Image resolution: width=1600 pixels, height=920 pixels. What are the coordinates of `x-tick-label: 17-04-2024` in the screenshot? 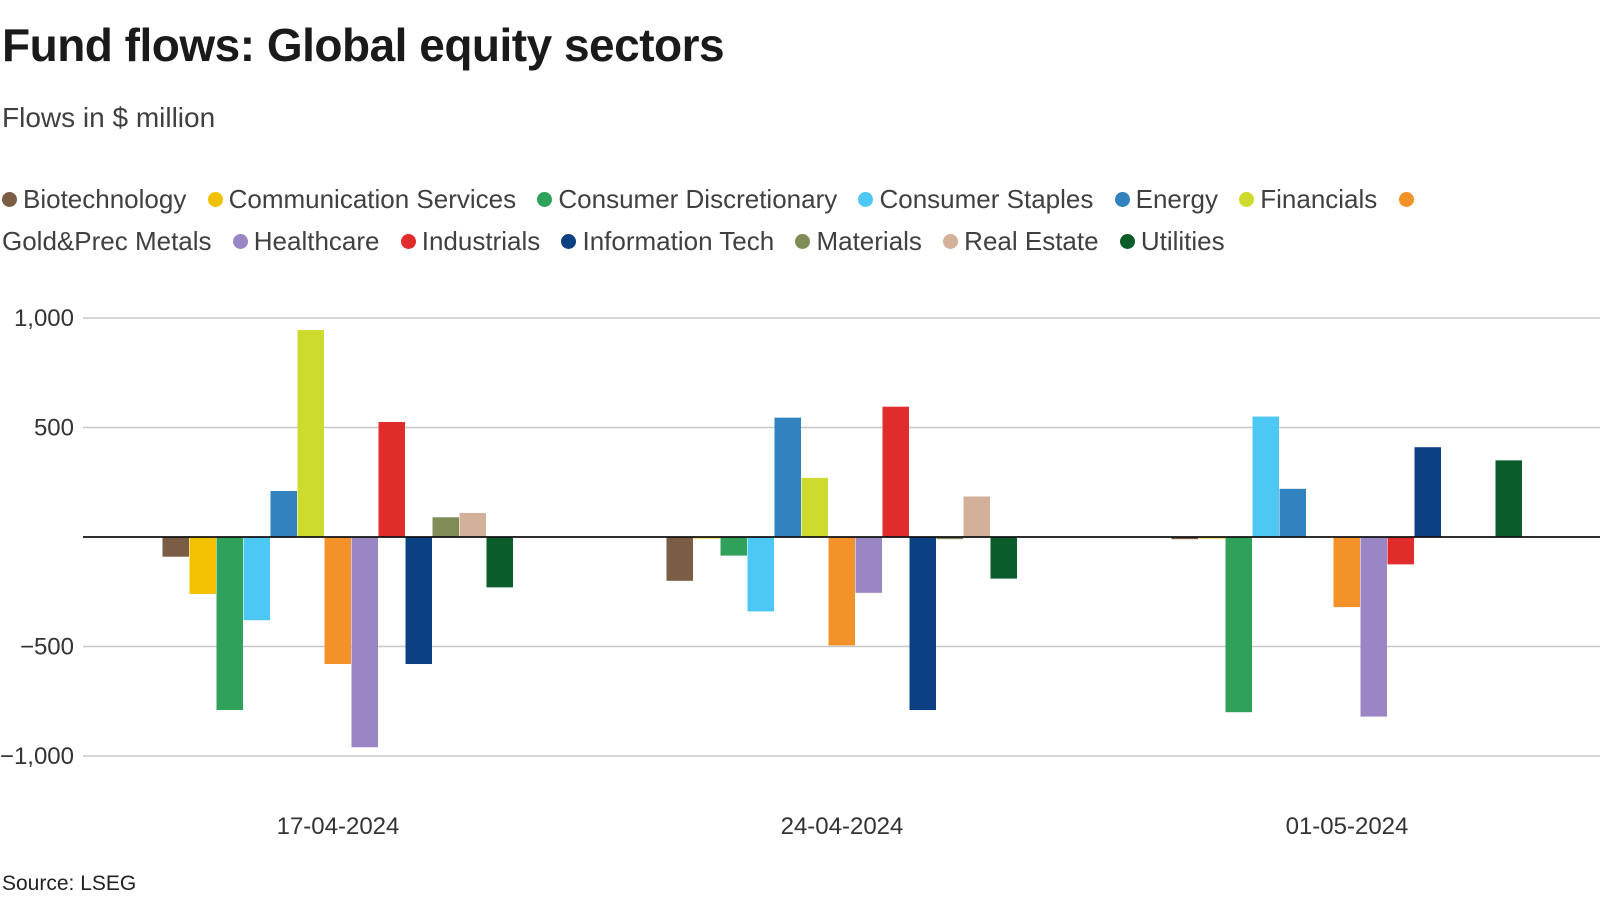 It's located at (338, 826).